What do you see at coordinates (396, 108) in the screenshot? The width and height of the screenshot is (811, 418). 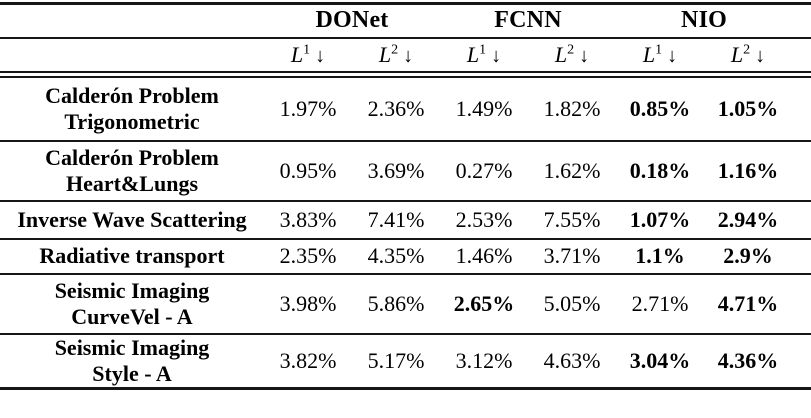 I see `value-cell-donet-l2: 2.36%` at bounding box center [396, 108].